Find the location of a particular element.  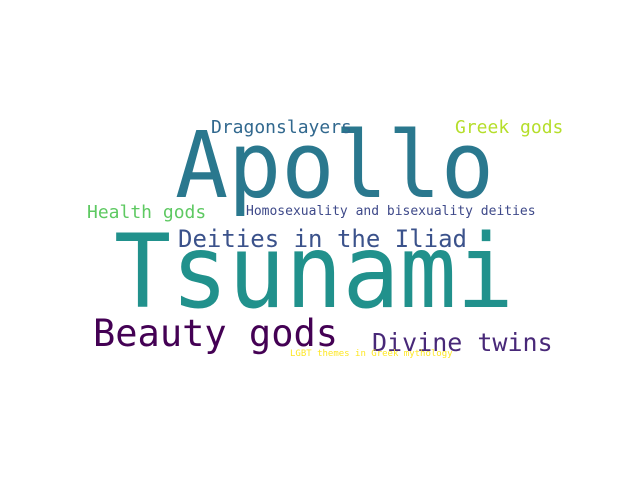

word-dragonslayers: Dragonslayers is located at coordinates (281, 127).